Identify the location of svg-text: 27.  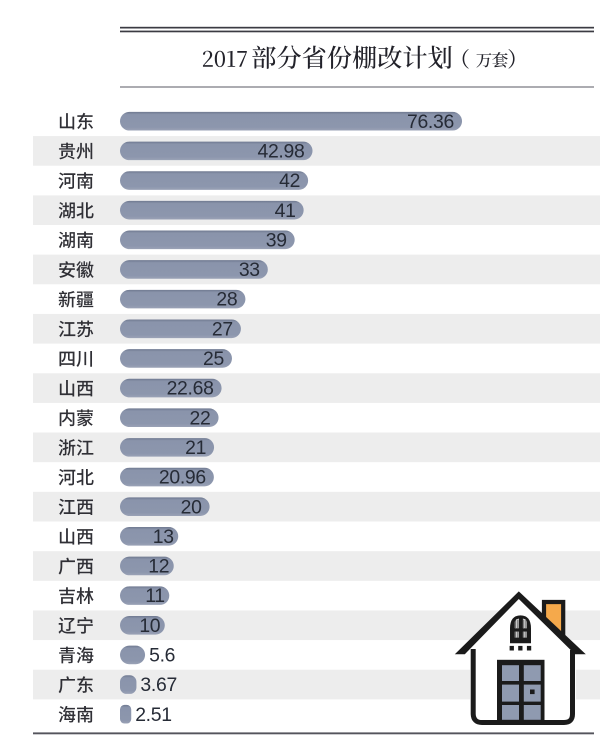
(222, 329).